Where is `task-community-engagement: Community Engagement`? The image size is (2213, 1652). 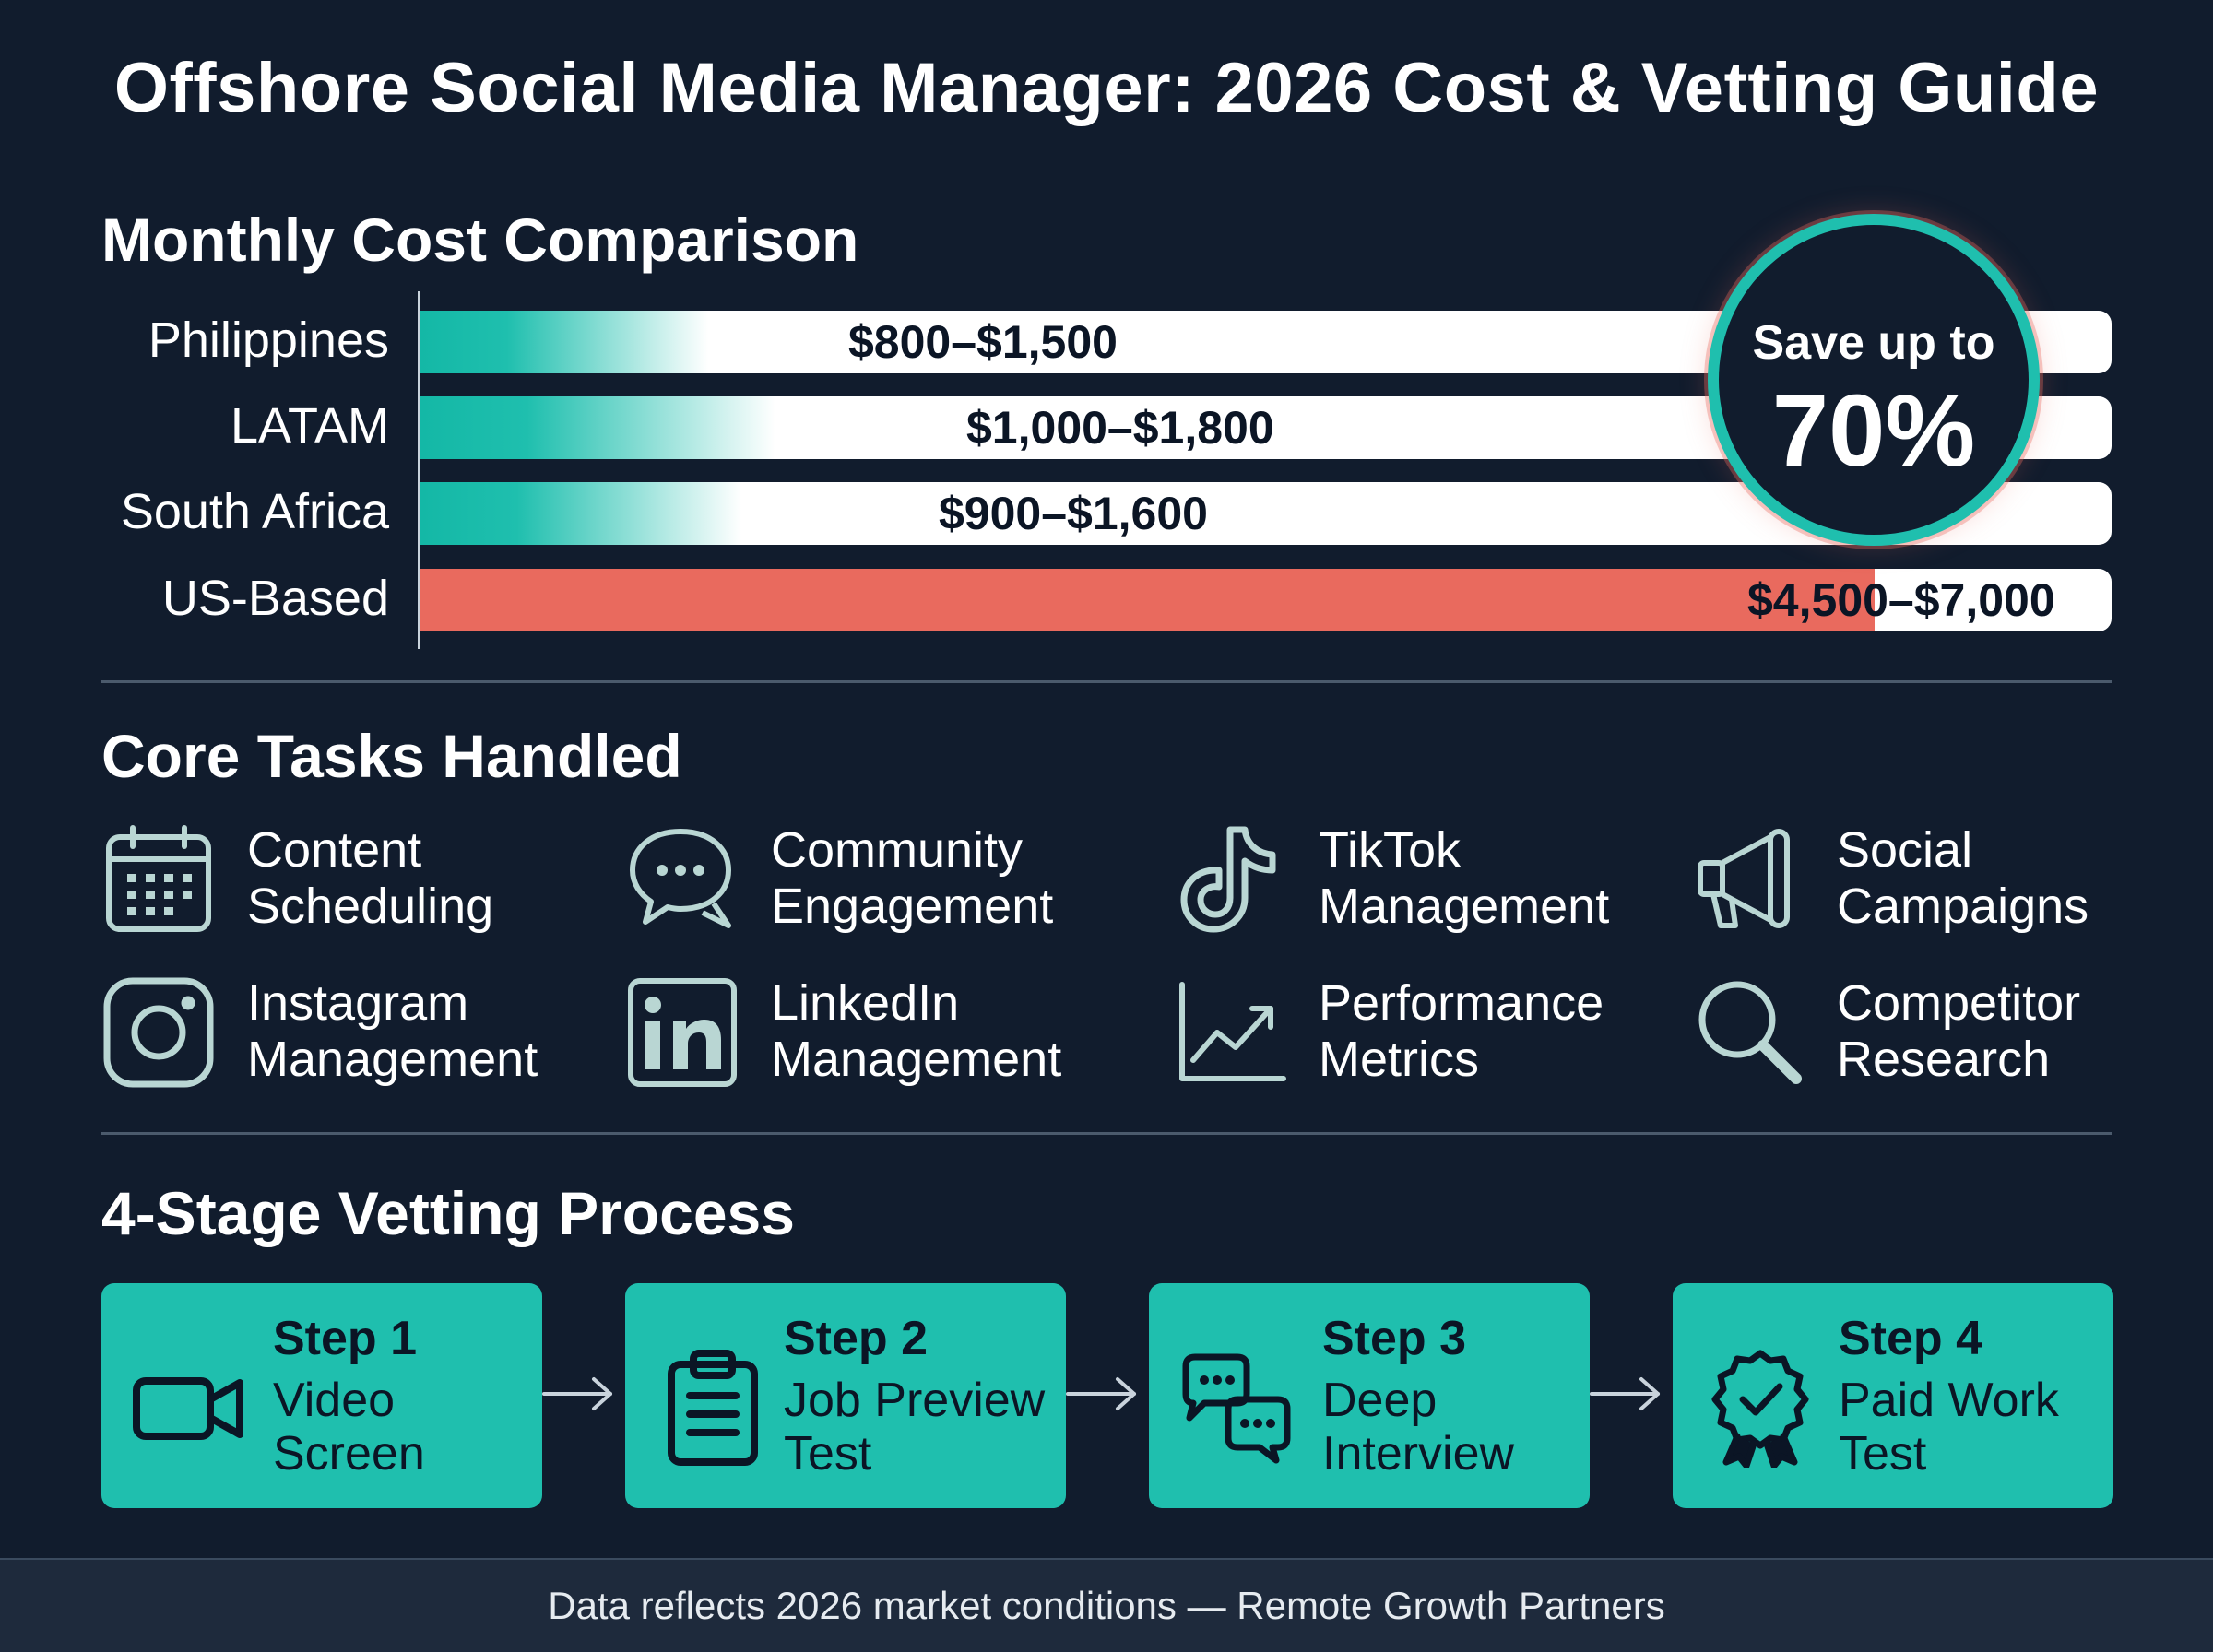 task-community-engagement: Community Engagement is located at coordinates (883, 882).